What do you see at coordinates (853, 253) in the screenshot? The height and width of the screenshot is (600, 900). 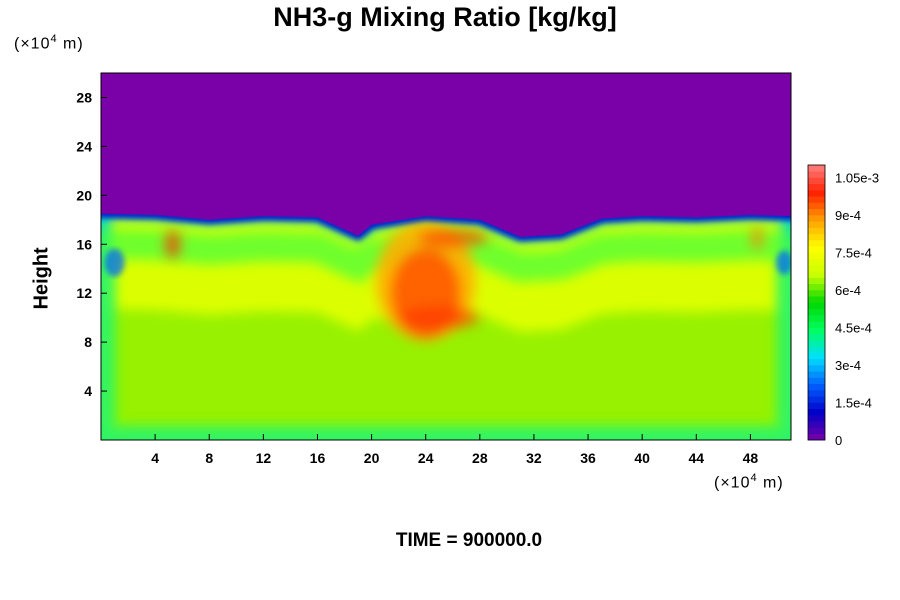 I see `colorbar-tick-label: 7.5e-4` at bounding box center [853, 253].